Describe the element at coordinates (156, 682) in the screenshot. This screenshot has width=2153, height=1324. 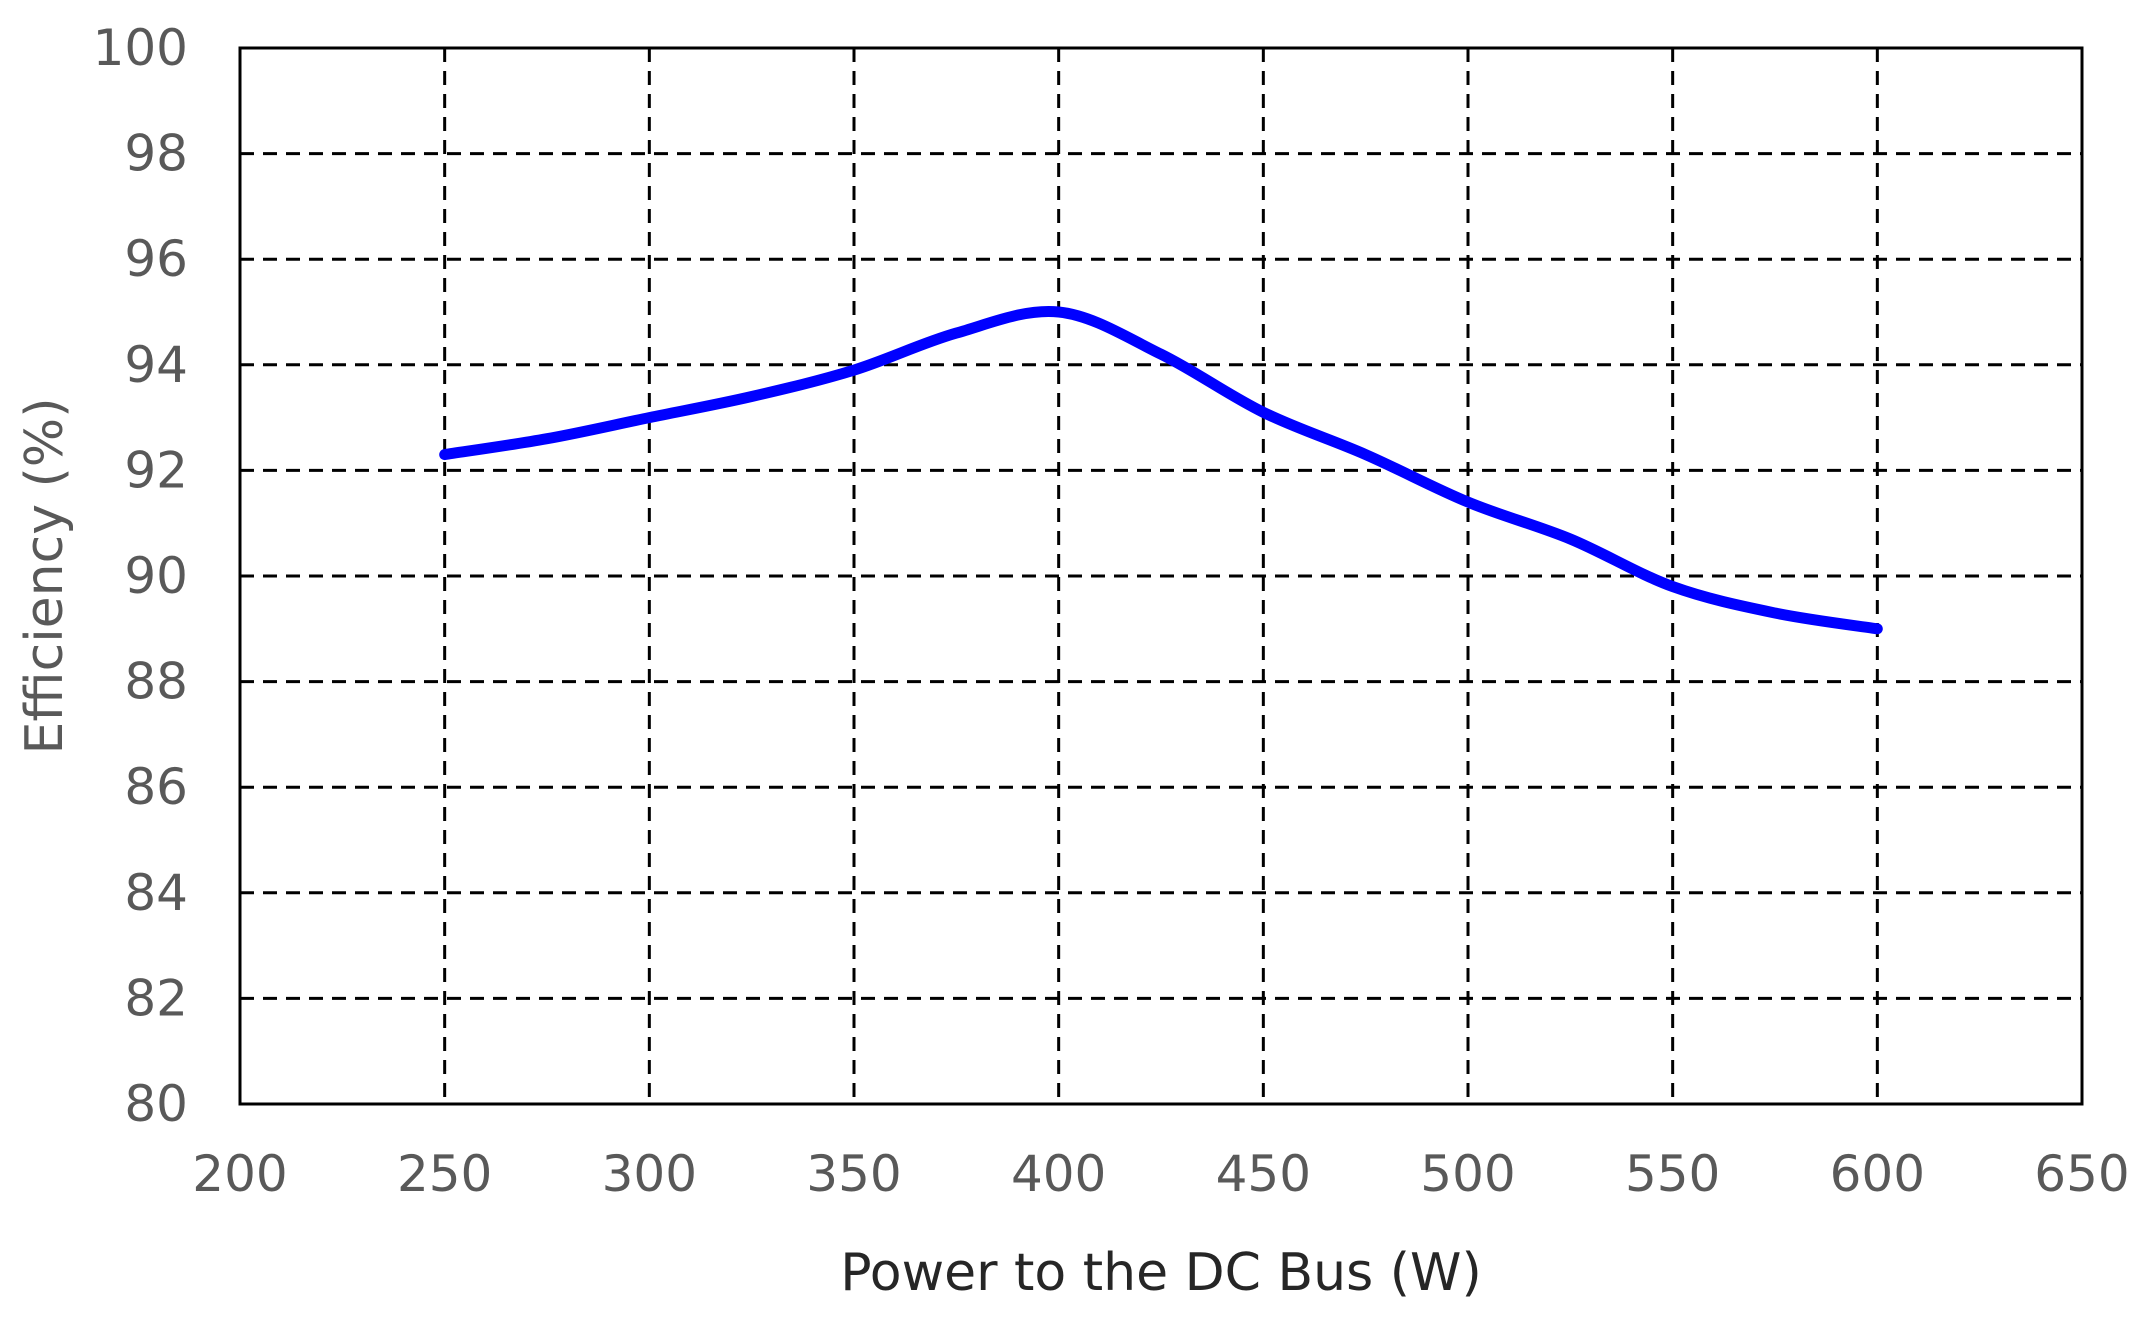
I see `y-tick-label: 88` at that location.